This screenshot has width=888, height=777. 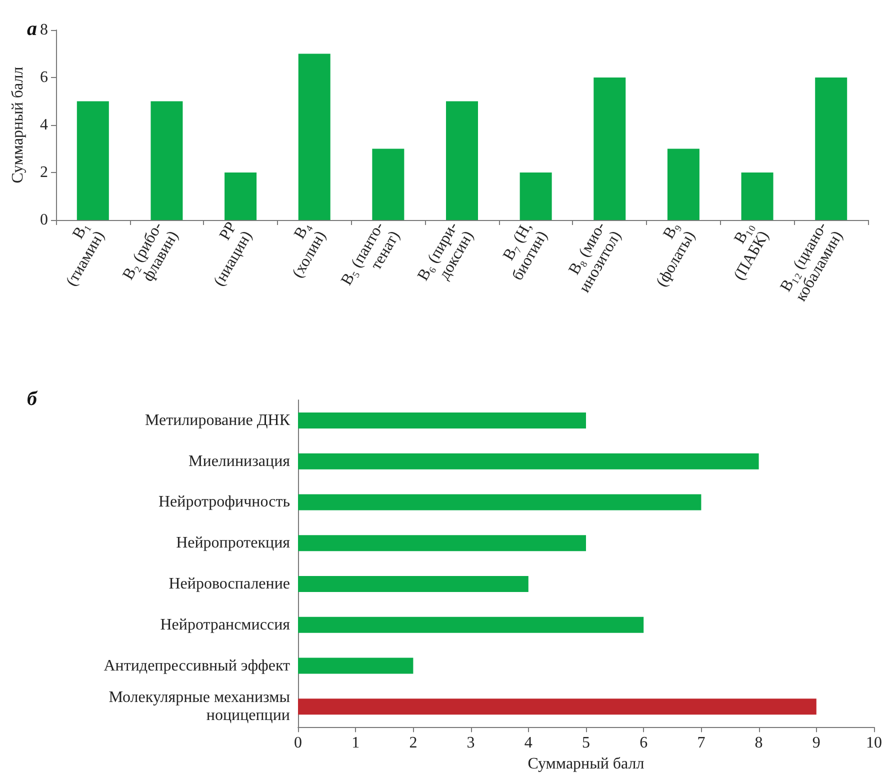 What do you see at coordinates (44, 125) in the screenshot?
I see `y-tick-label: 4` at bounding box center [44, 125].